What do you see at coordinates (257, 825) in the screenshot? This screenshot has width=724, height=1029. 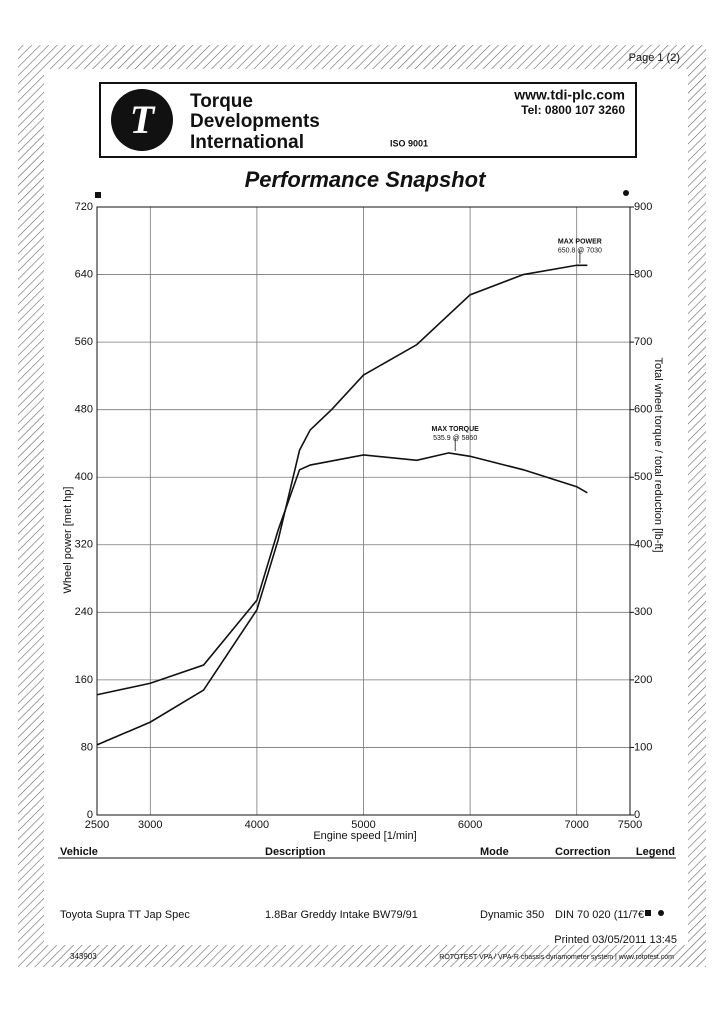 I see `x-tick-label: 4000` at bounding box center [257, 825].